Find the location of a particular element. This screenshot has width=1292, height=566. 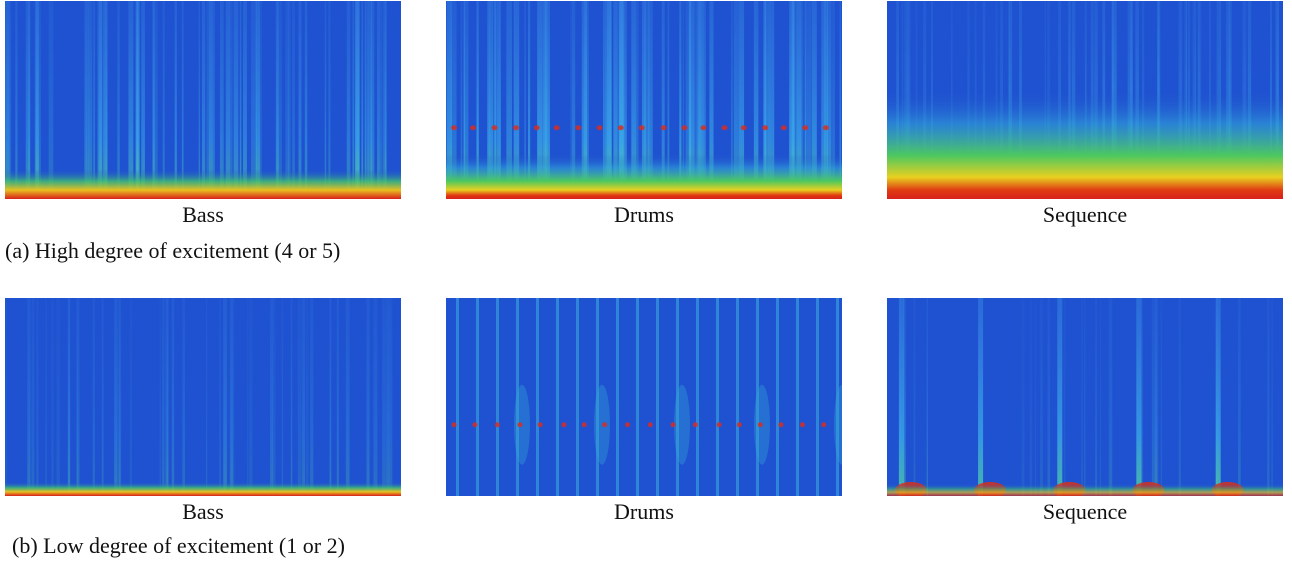

burst is located at coordinates (602, 424).